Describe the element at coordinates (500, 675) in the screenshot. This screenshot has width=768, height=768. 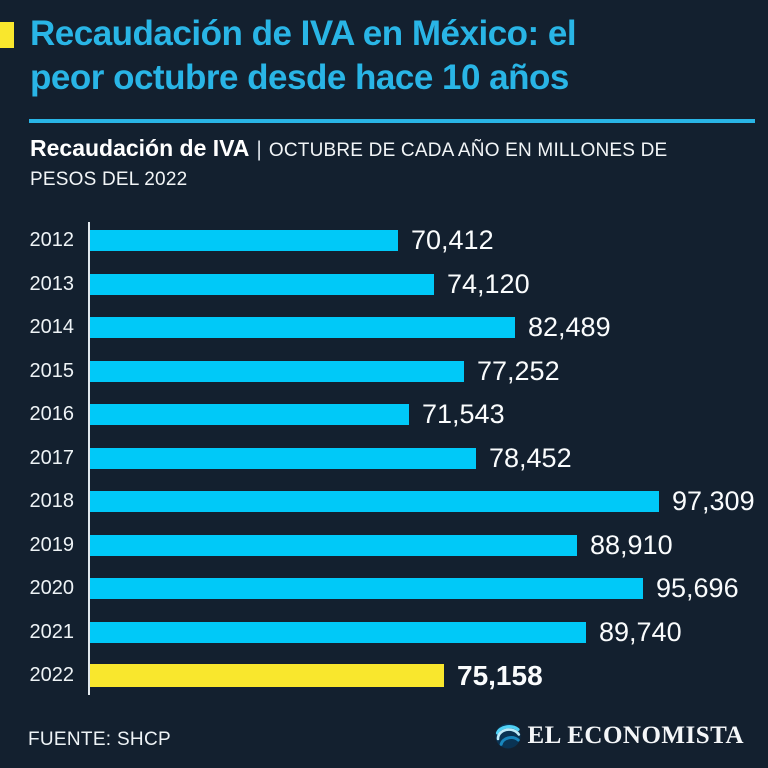
I see `value-label: 75,158` at that location.